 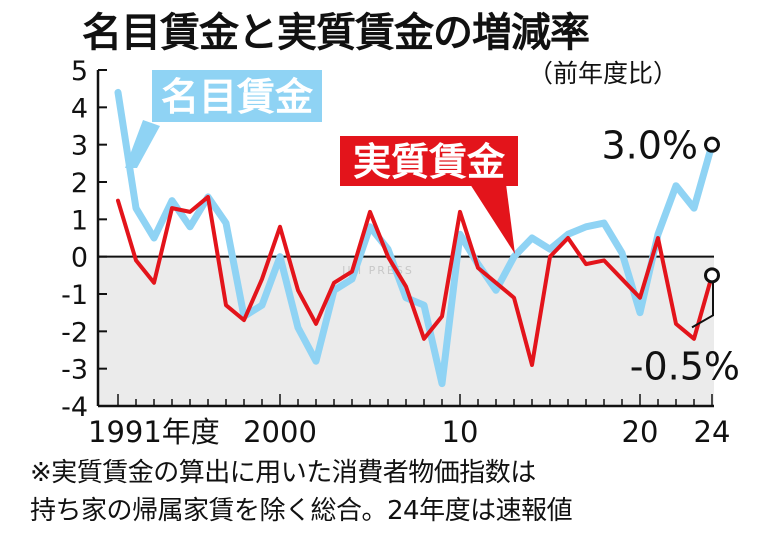 What do you see at coordinates (649, 146) in the screenshot?
I see `end-value-label: 3.0%` at bounding box center [649, 146].